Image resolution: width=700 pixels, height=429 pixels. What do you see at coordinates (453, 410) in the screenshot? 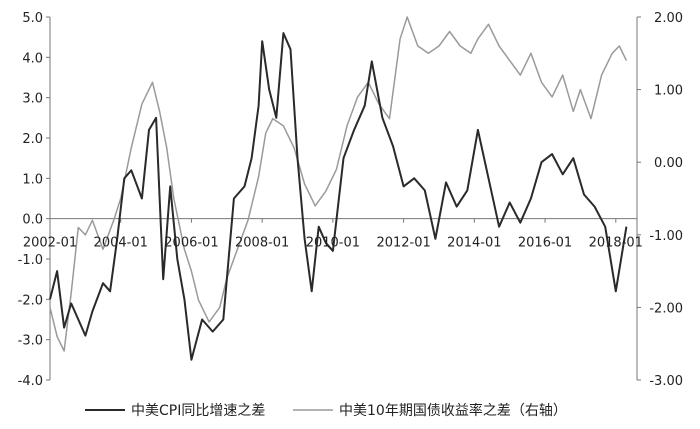
I see `legend-label: 中美10年期国债收益率之差（右轴）` at bounding box center [453, 410].